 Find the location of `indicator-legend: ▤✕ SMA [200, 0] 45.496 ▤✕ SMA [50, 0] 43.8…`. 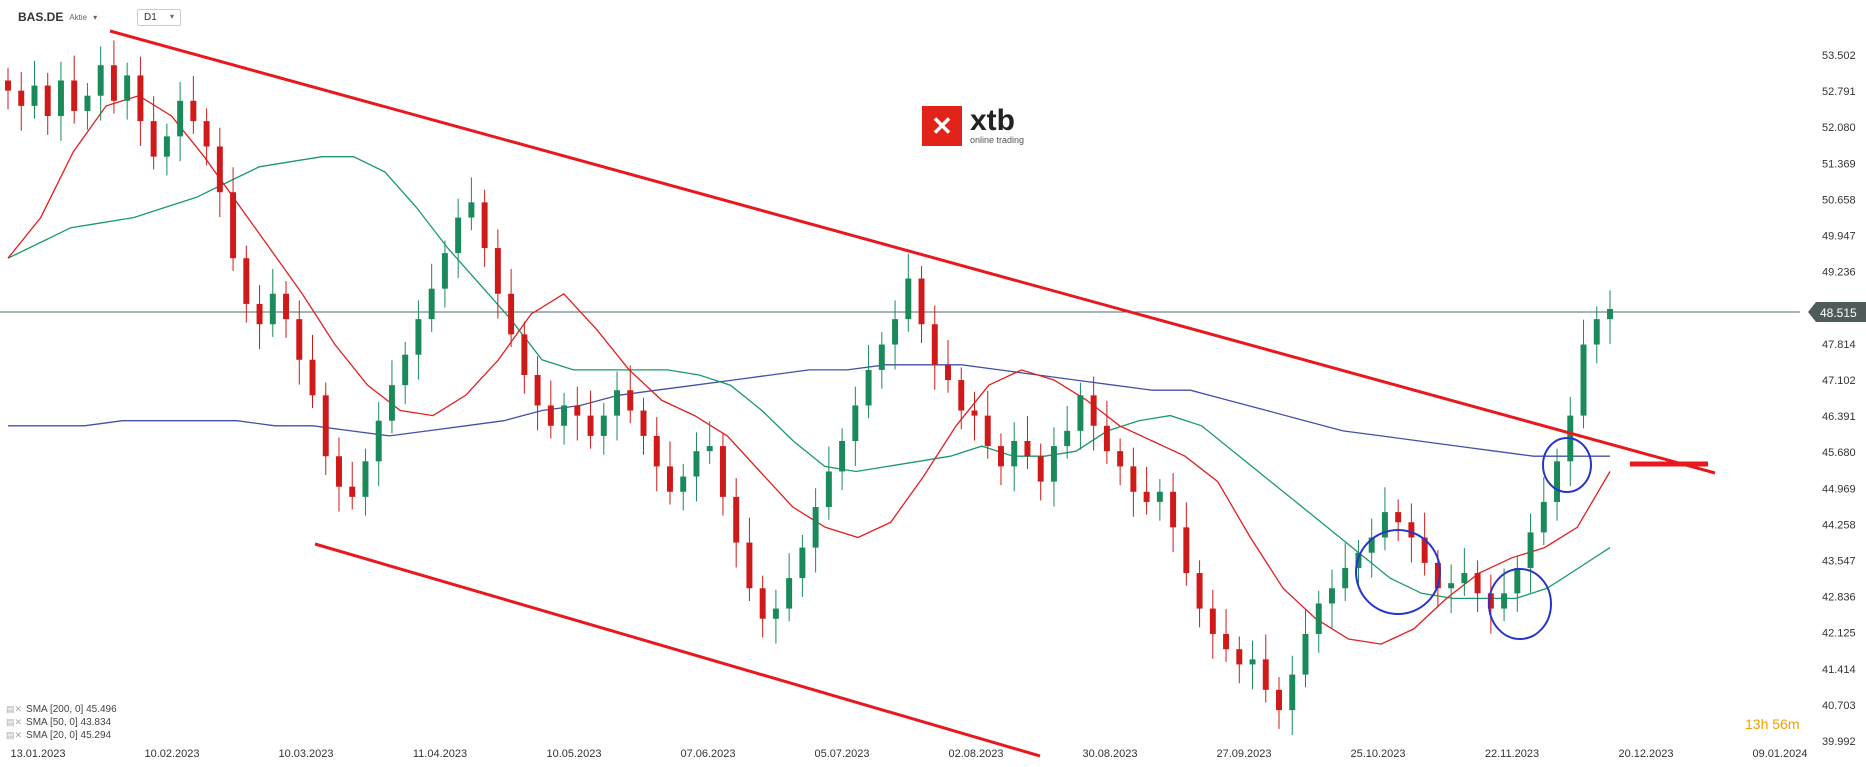

indicator-legend: ▤✕ SMA [200, 0] 45.496 ▤✕ SMA [50, 0] 43.8… is located at coordinates (61, 722).